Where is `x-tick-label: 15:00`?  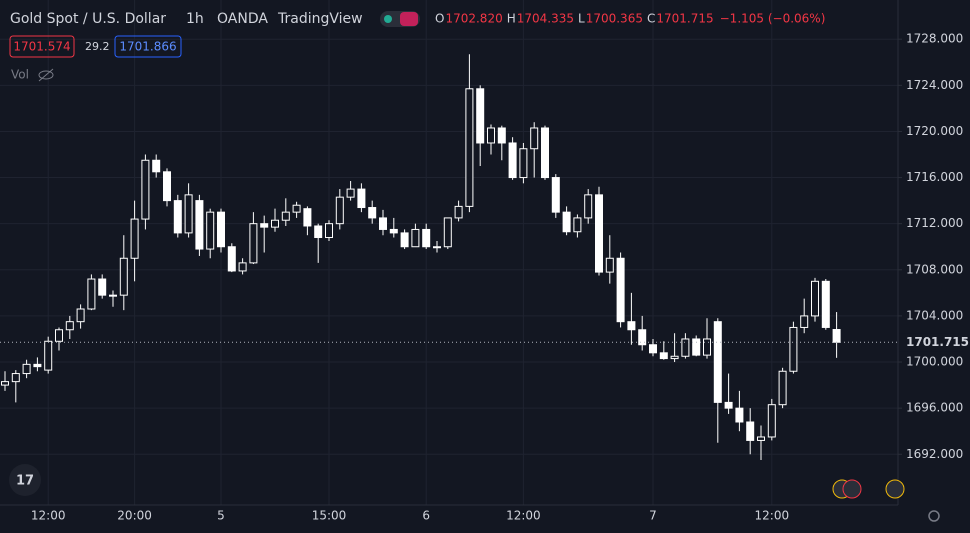
x-tick-label: 15:00 is located at coordinates (329, 516).